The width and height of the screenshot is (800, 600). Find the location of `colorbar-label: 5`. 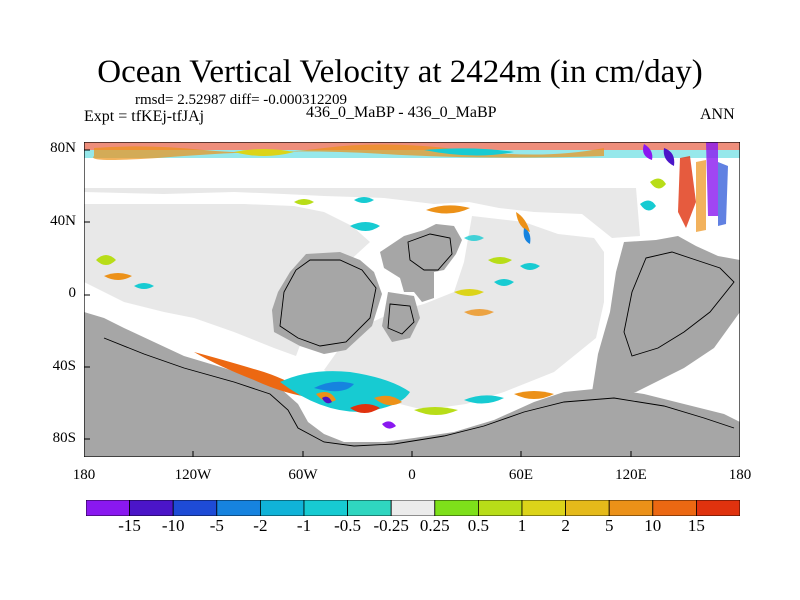

colorbar-label: 5 is located at coordinates (609, 525).